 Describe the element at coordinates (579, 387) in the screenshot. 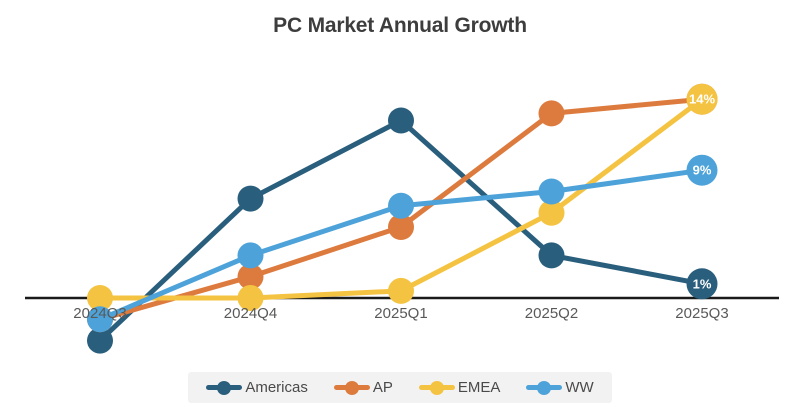

I see `legend-label-ww: WW` at that location.